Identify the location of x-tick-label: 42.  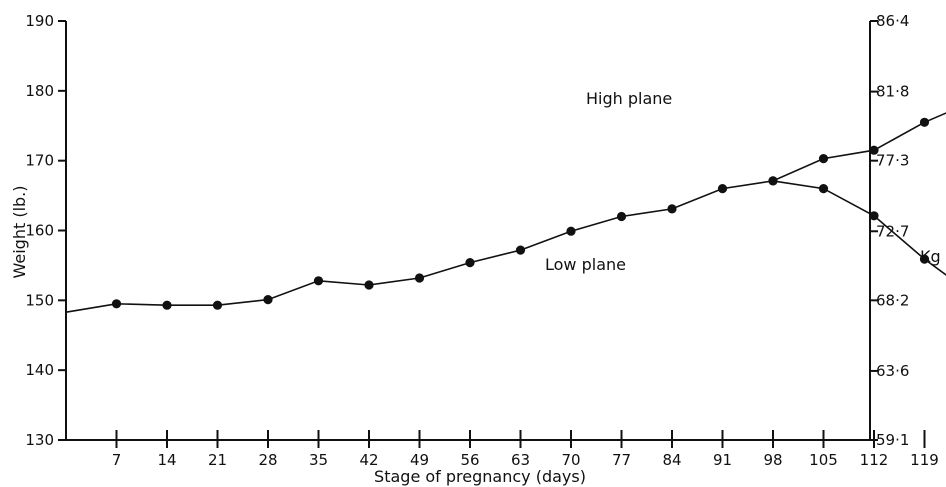
(368, 460).